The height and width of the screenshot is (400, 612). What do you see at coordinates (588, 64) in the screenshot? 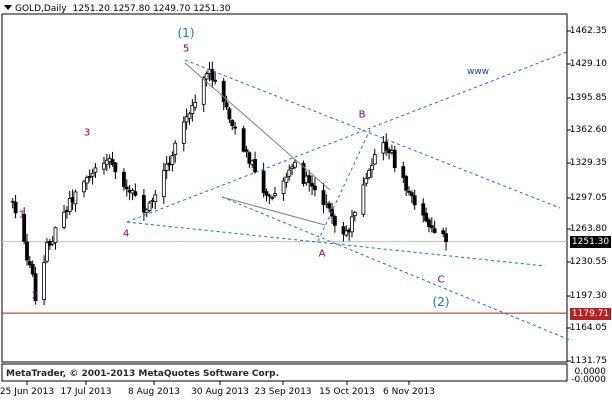
I see `y-tick-label: 1429.10` at bounding box center [588, 64].